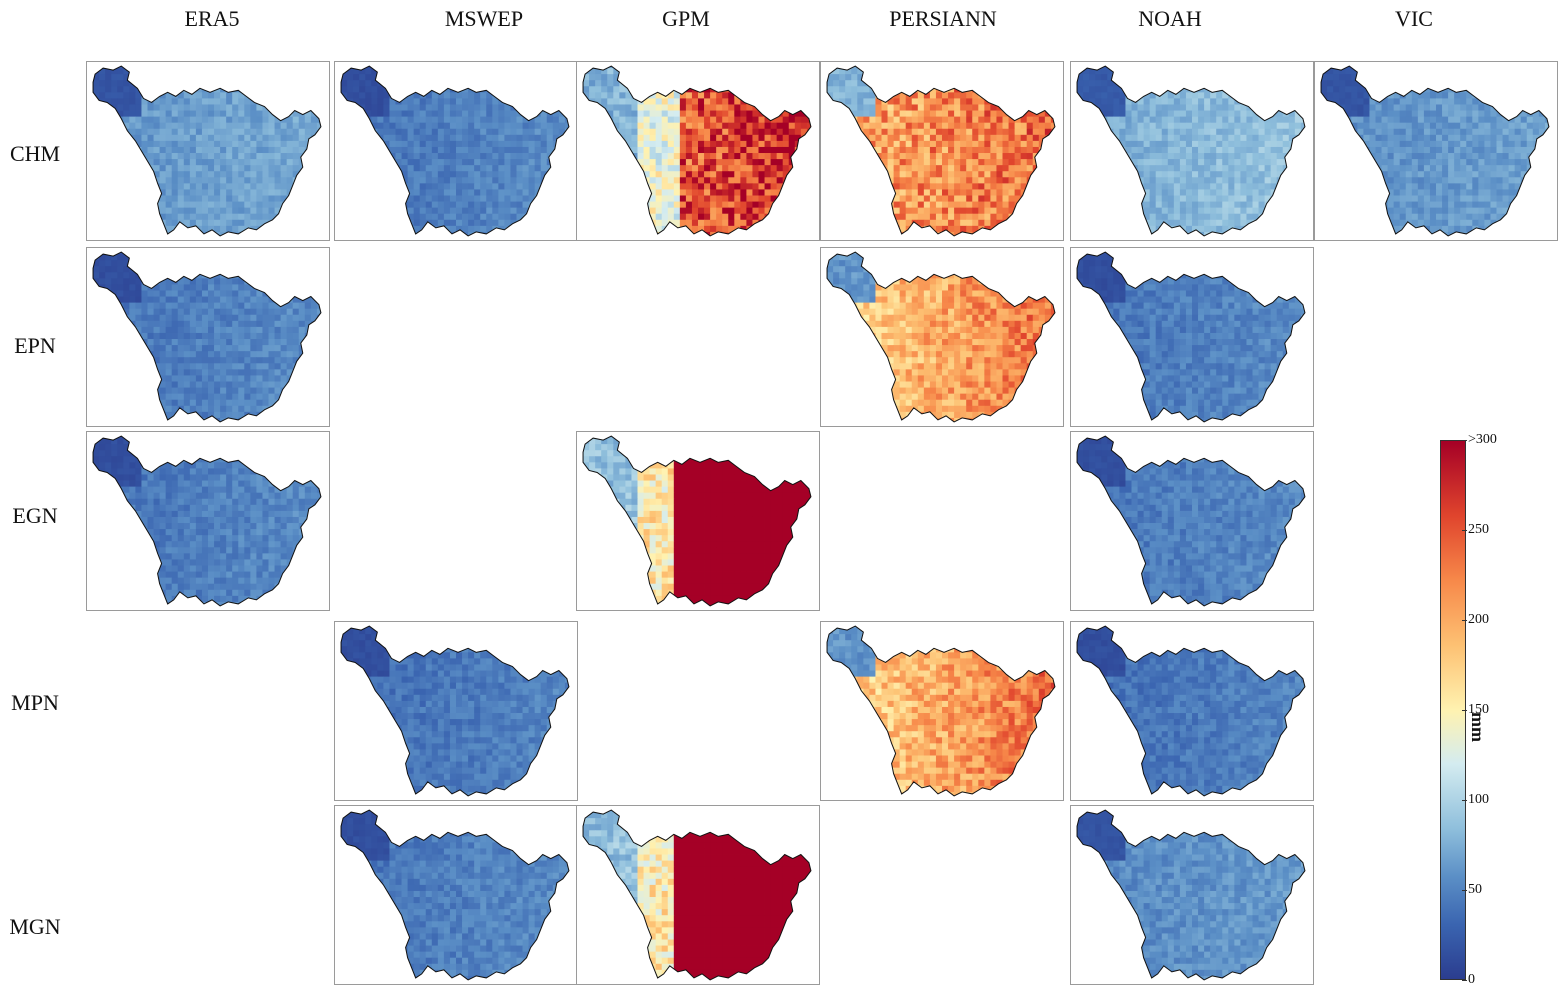  I want to click on column-label-persiann: PERSIANN, so click(943, 19).